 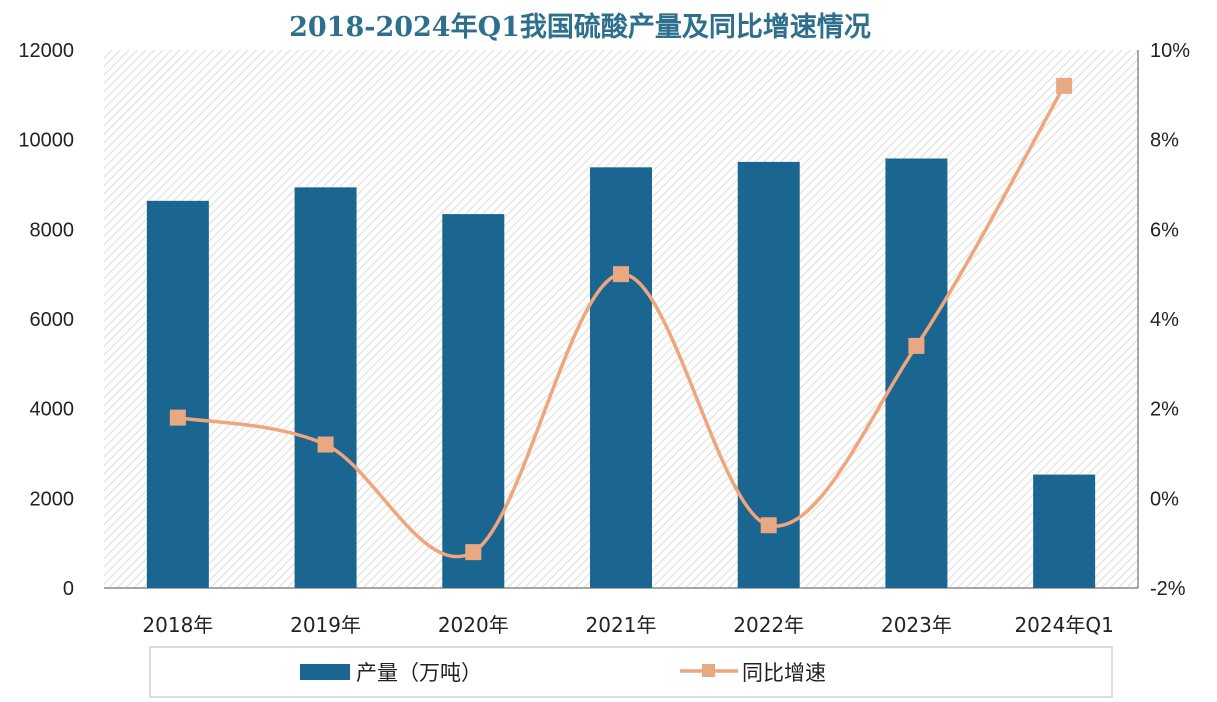 I want to click on legend-item-bar: 产量（万吨）, so click(x=391, y=673).